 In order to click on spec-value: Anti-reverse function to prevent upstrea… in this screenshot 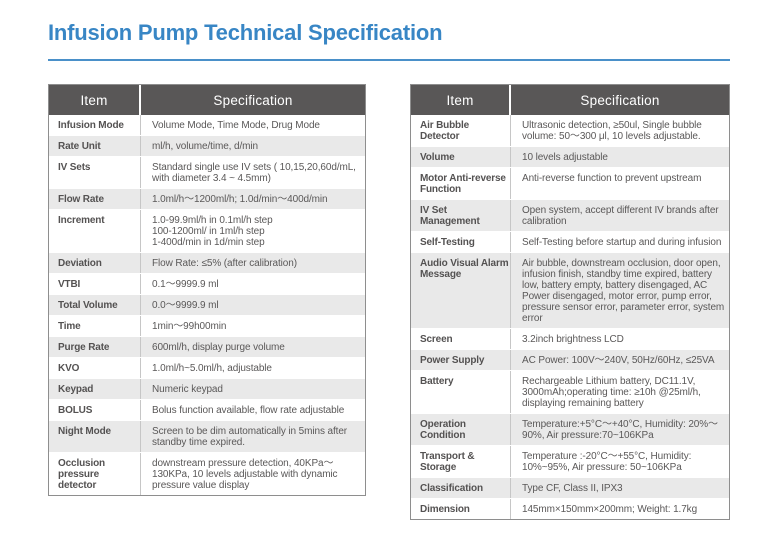, I will do `click(612, 179)`.